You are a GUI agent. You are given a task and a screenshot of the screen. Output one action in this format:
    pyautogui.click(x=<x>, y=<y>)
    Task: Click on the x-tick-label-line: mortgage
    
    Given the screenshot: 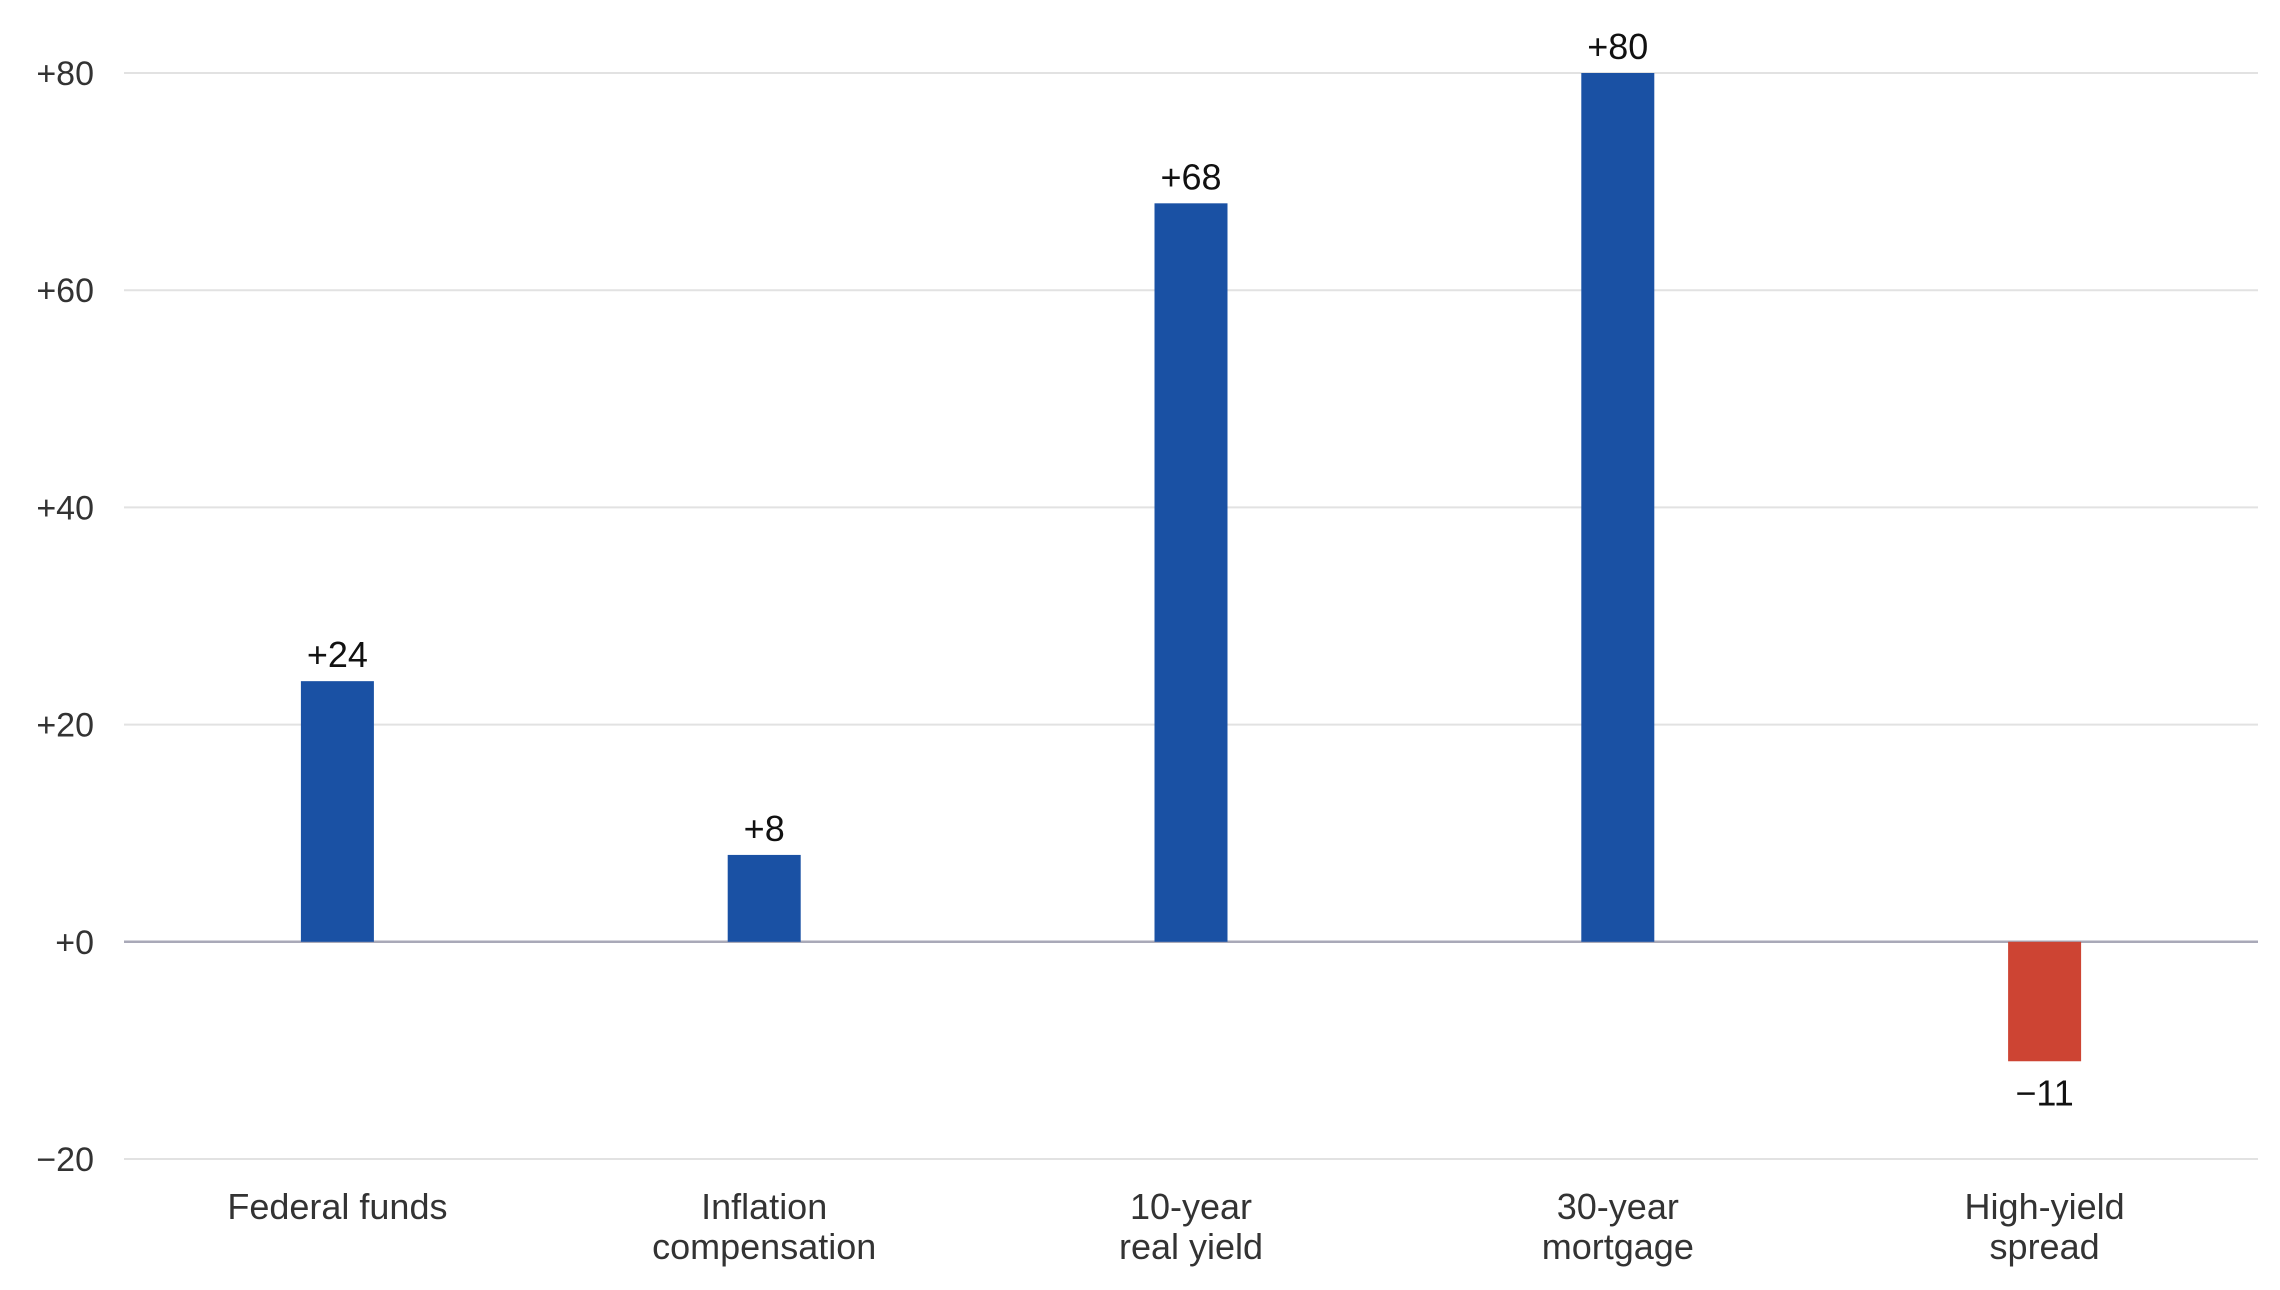 What is the action you would take?
    pyautogui.click(x=1618, y=1246)
    